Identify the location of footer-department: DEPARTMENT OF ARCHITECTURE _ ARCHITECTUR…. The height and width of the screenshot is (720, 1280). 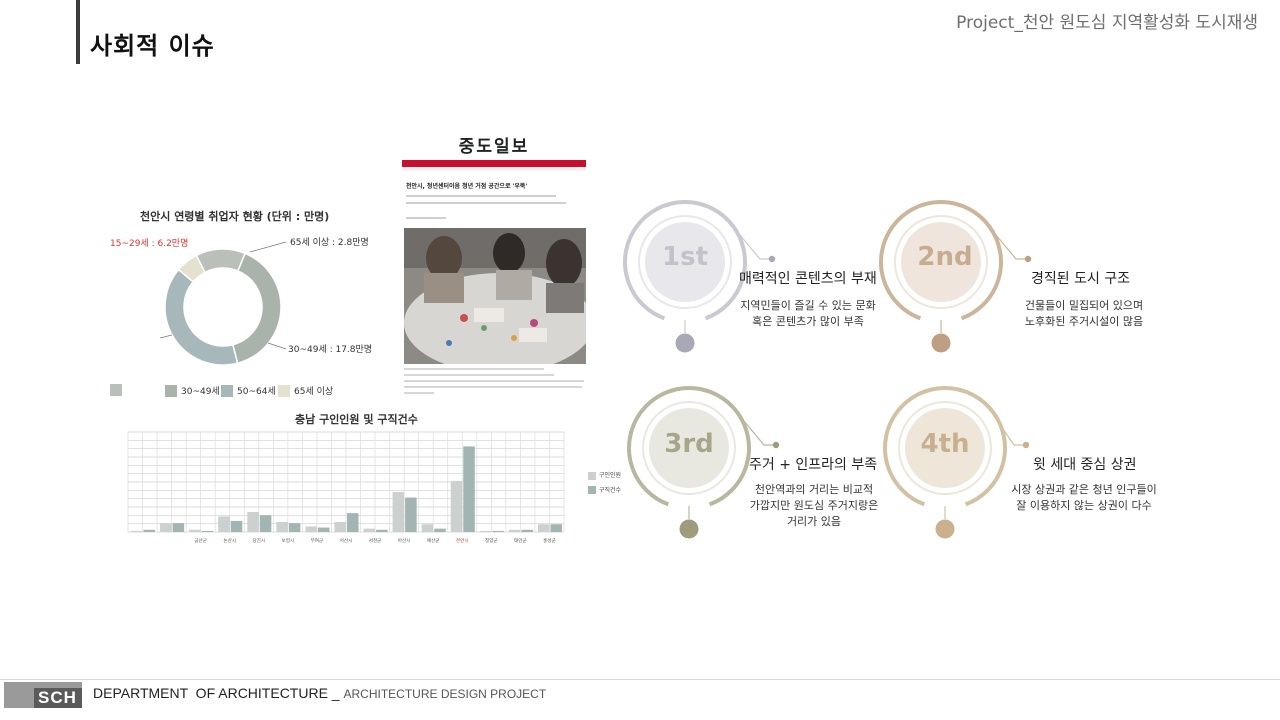
(320, 693).